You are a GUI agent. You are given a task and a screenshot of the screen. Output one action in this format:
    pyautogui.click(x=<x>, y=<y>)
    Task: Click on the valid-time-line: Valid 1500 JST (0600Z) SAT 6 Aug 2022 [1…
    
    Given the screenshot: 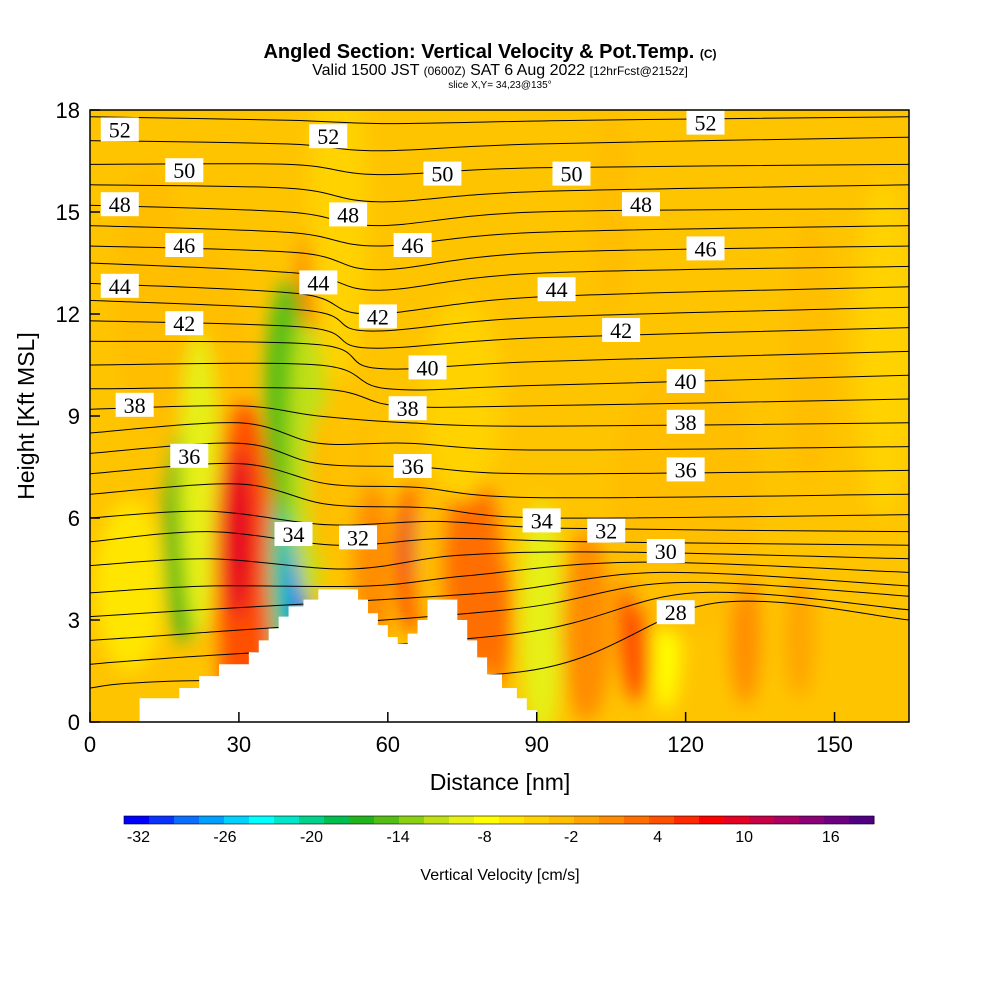 What is the action you would take?
    pyautogui.click(x=500, y=70)
    